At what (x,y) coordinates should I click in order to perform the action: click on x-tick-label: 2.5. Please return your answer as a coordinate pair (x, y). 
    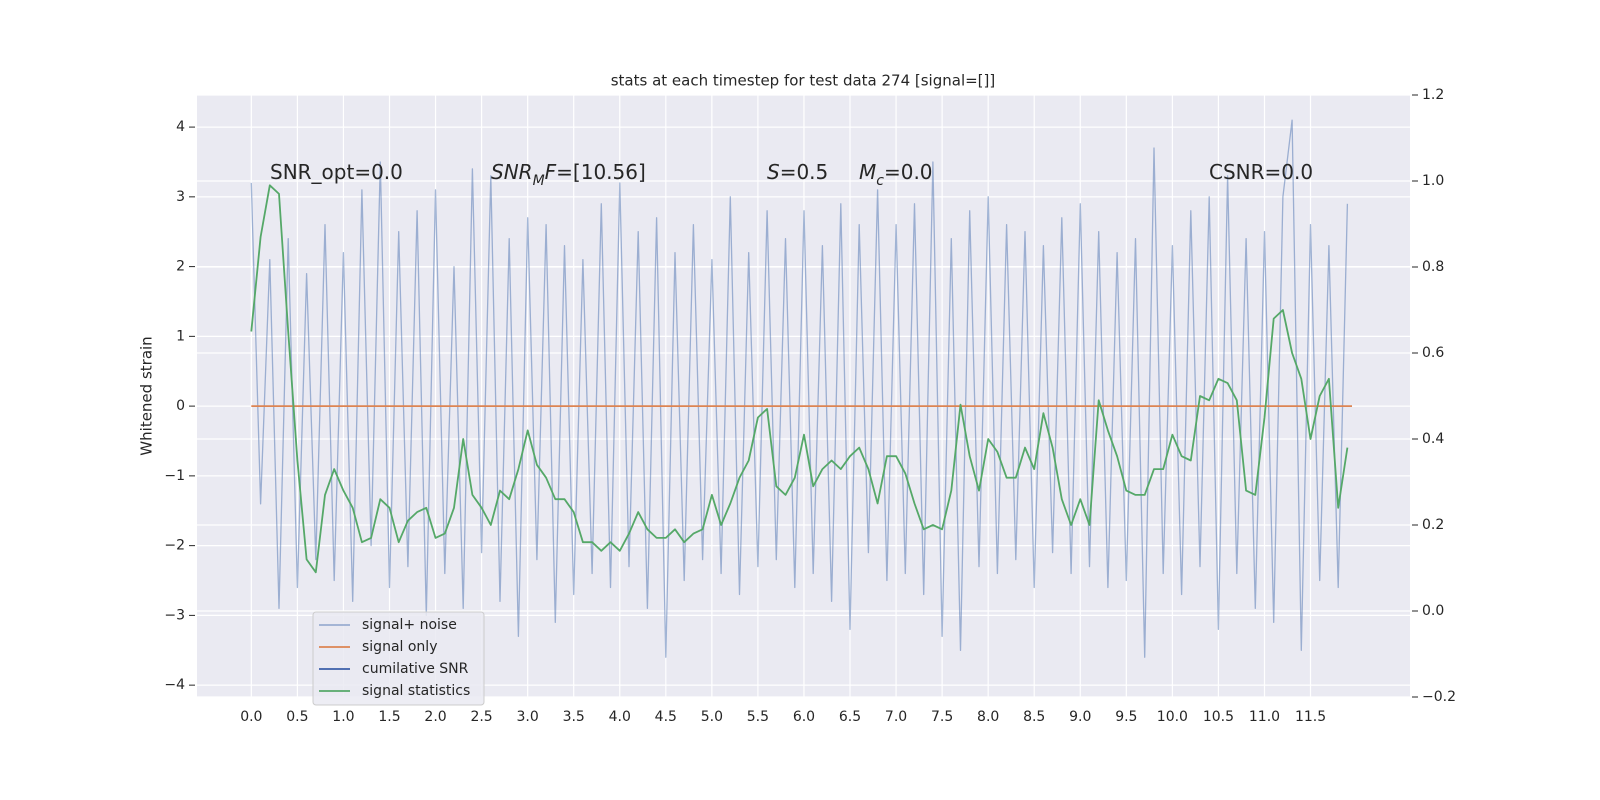
    Looking at the image, I should click on (481, 717).